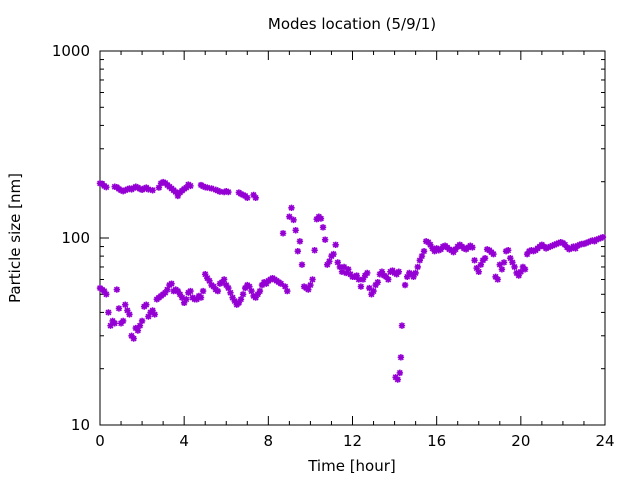  What do you see at coordinates (436, 441) in the screenshot?
I see `x-tick-label: 16` at bounding box center [436, 441].